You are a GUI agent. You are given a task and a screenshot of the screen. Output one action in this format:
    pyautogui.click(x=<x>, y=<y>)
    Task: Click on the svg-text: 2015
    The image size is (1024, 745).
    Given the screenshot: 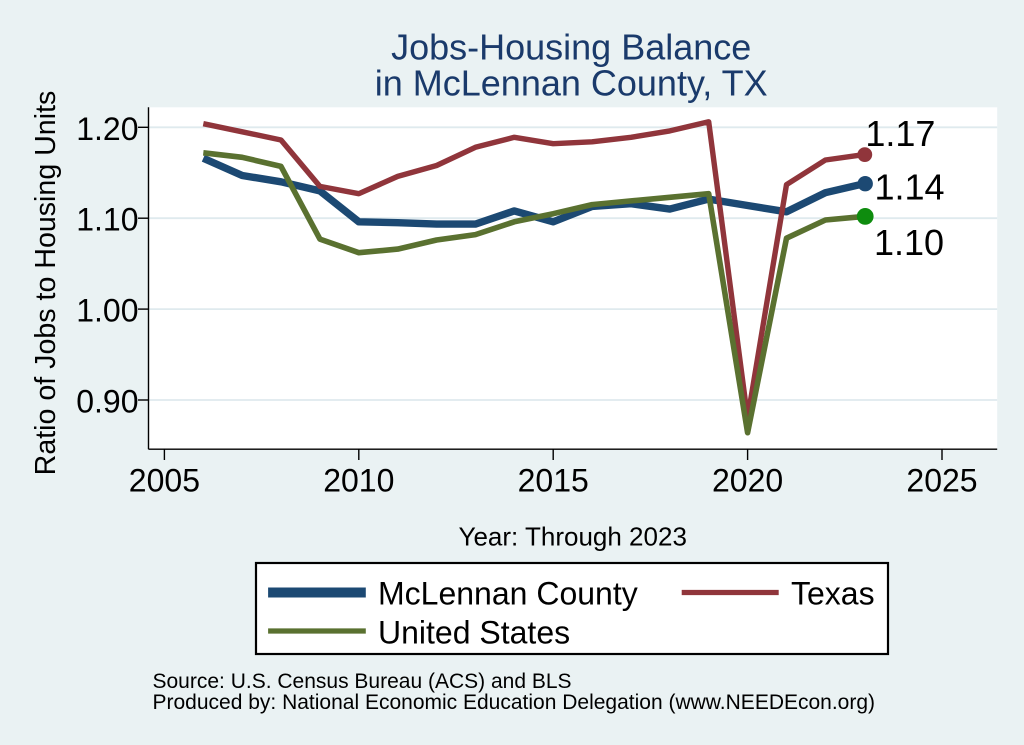 What is the action you would take?
    pyautogui.click(x=553, y=480)
    